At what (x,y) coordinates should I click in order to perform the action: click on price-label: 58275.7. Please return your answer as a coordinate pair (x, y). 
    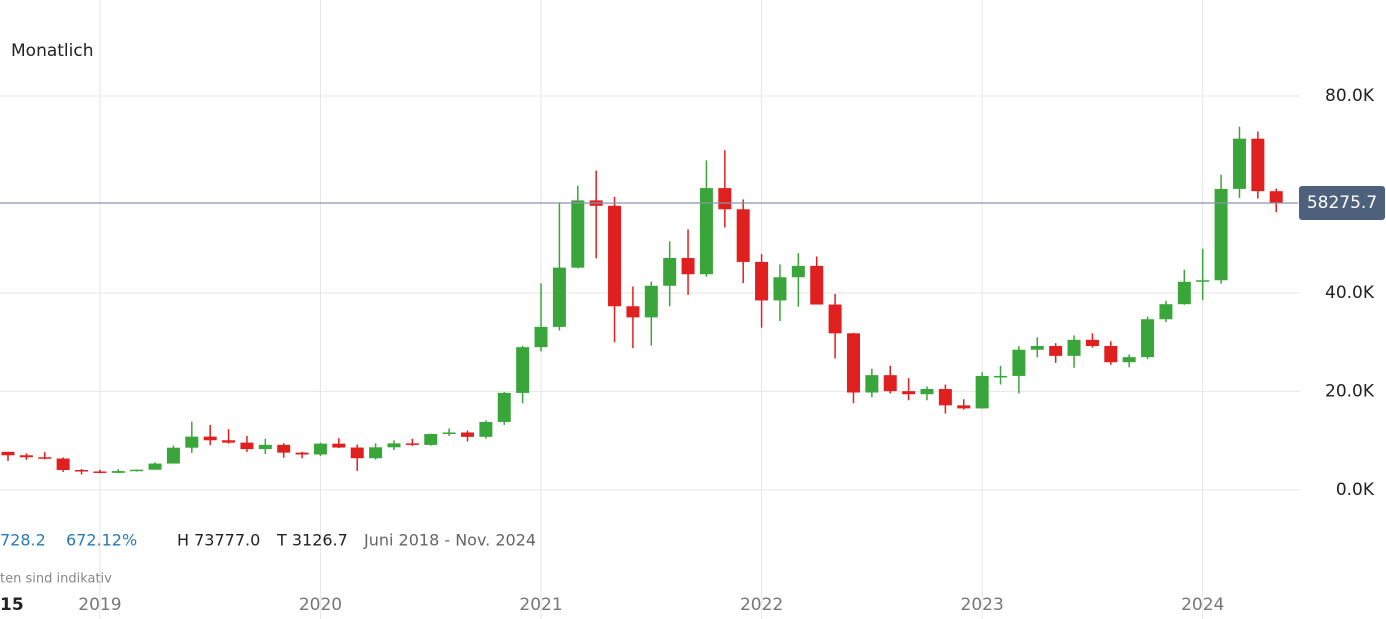
    Looking at the image, I should click on (1342, 203).